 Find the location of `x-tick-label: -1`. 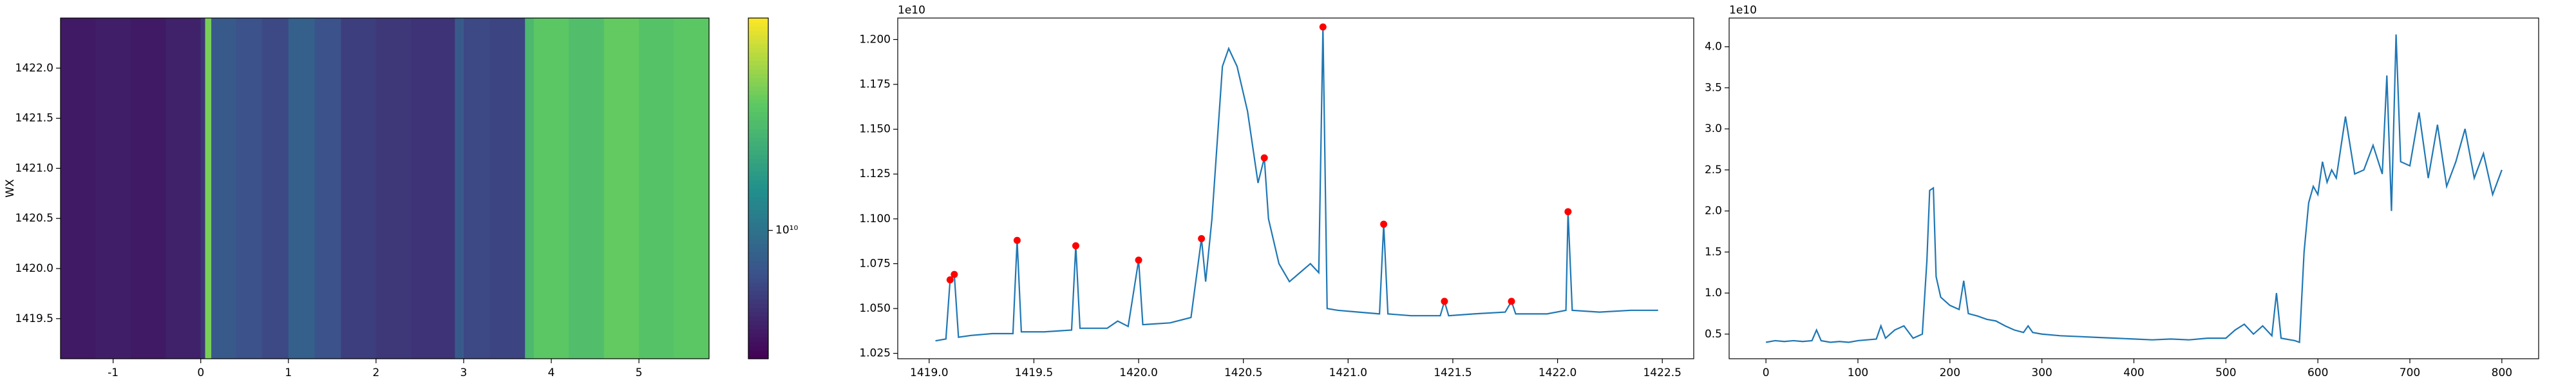

x-tick-label: -1 is located at coordinates (113, 373).